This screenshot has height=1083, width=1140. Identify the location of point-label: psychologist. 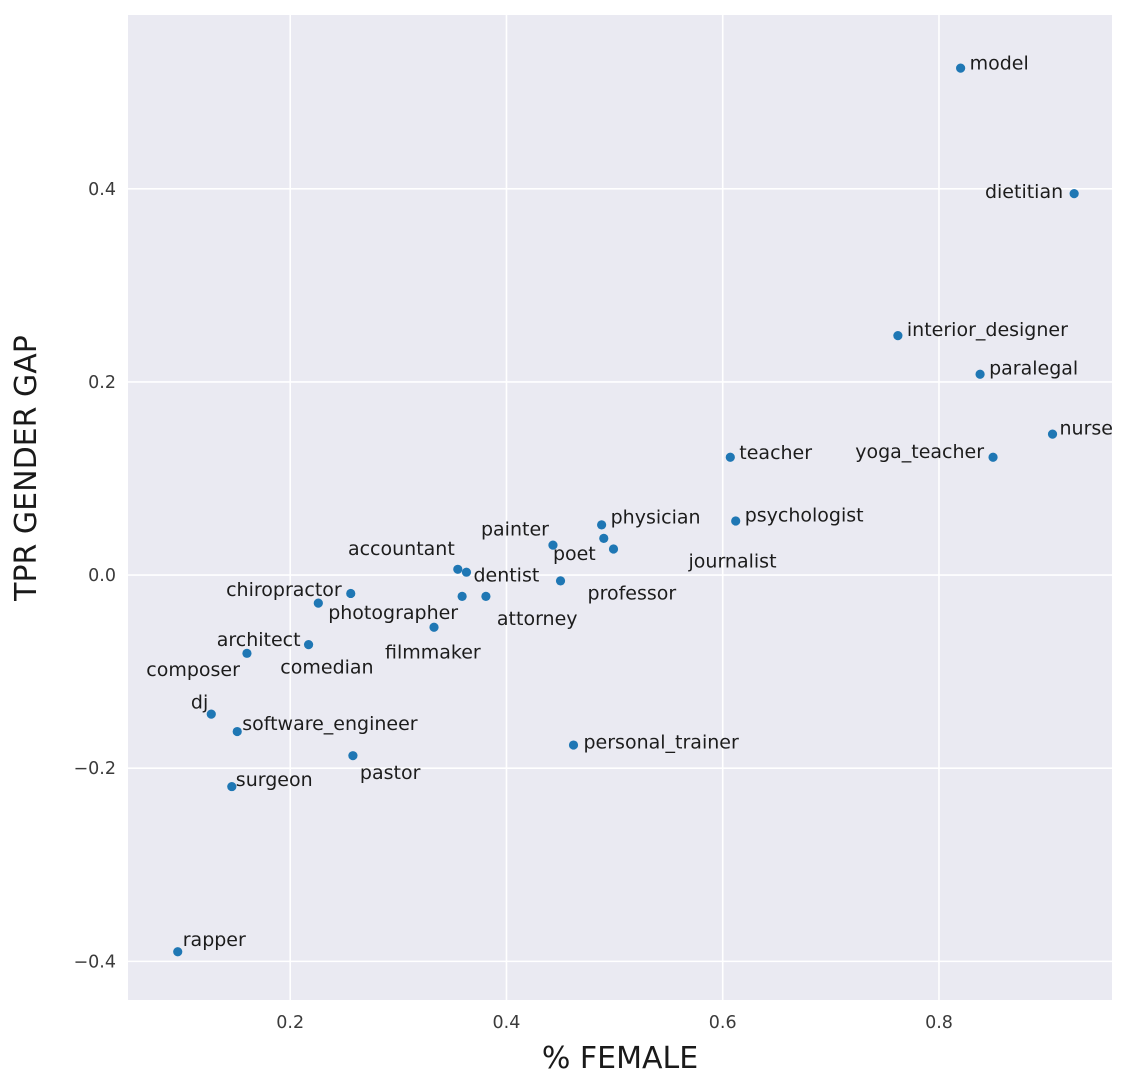
(804, 516).